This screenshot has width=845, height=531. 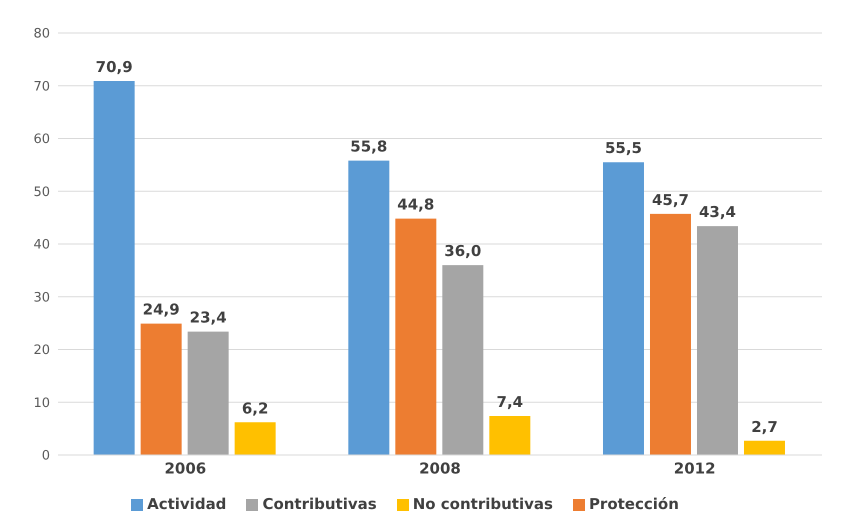 I want to click on data-label: 6,2, so click(x=255, y=408).